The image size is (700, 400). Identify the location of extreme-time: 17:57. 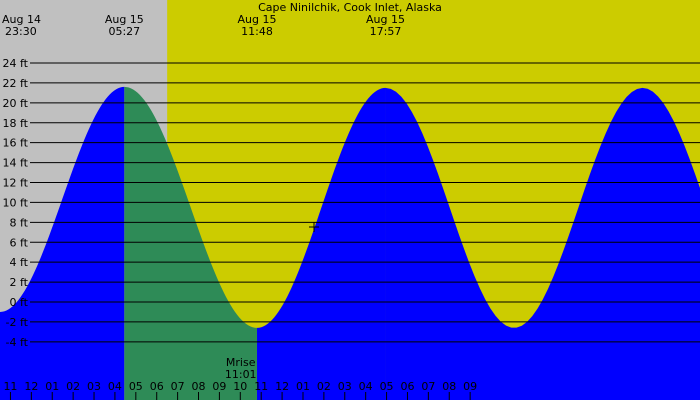
(386, 31).